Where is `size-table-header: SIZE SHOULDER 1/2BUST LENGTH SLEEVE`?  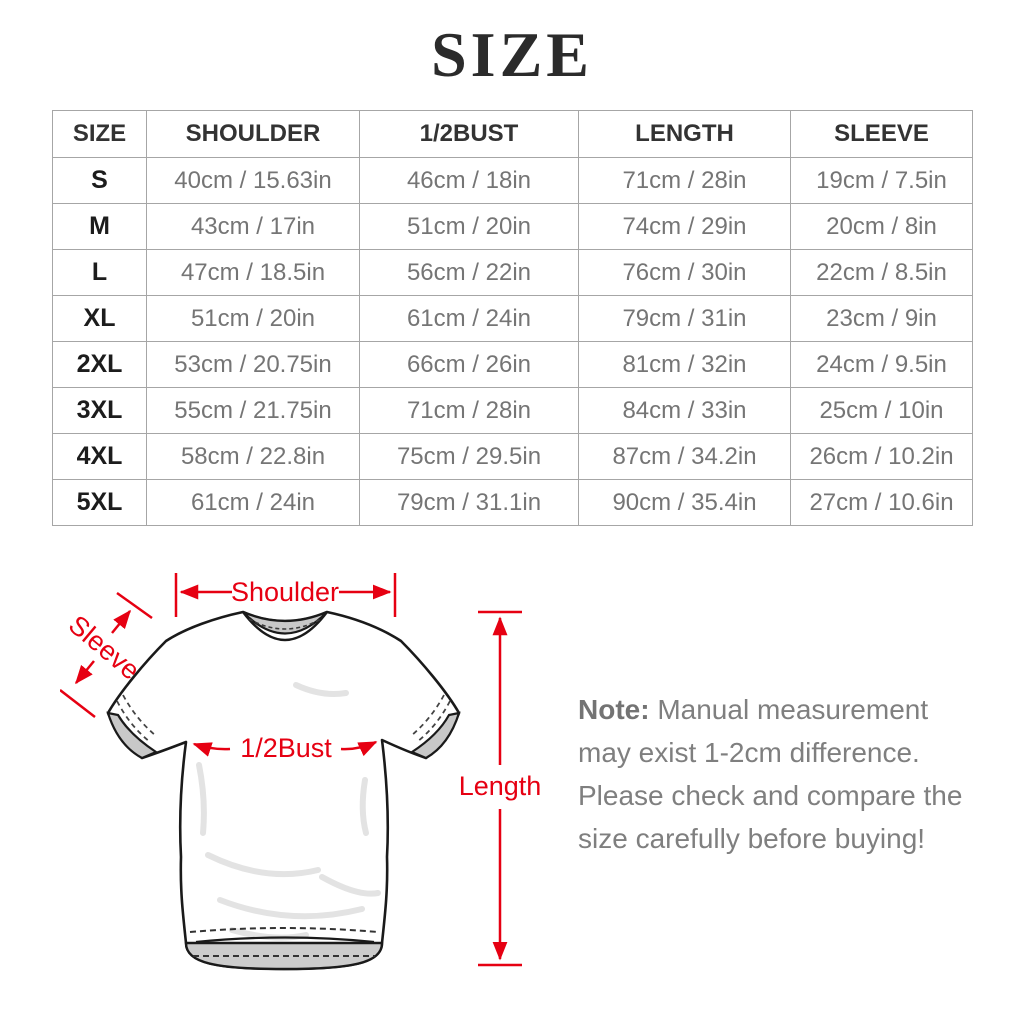
size-table-header: SIZE SHOULDER 1/2BUST LENGTH SLEEVE is located at coordinates (512, 134).